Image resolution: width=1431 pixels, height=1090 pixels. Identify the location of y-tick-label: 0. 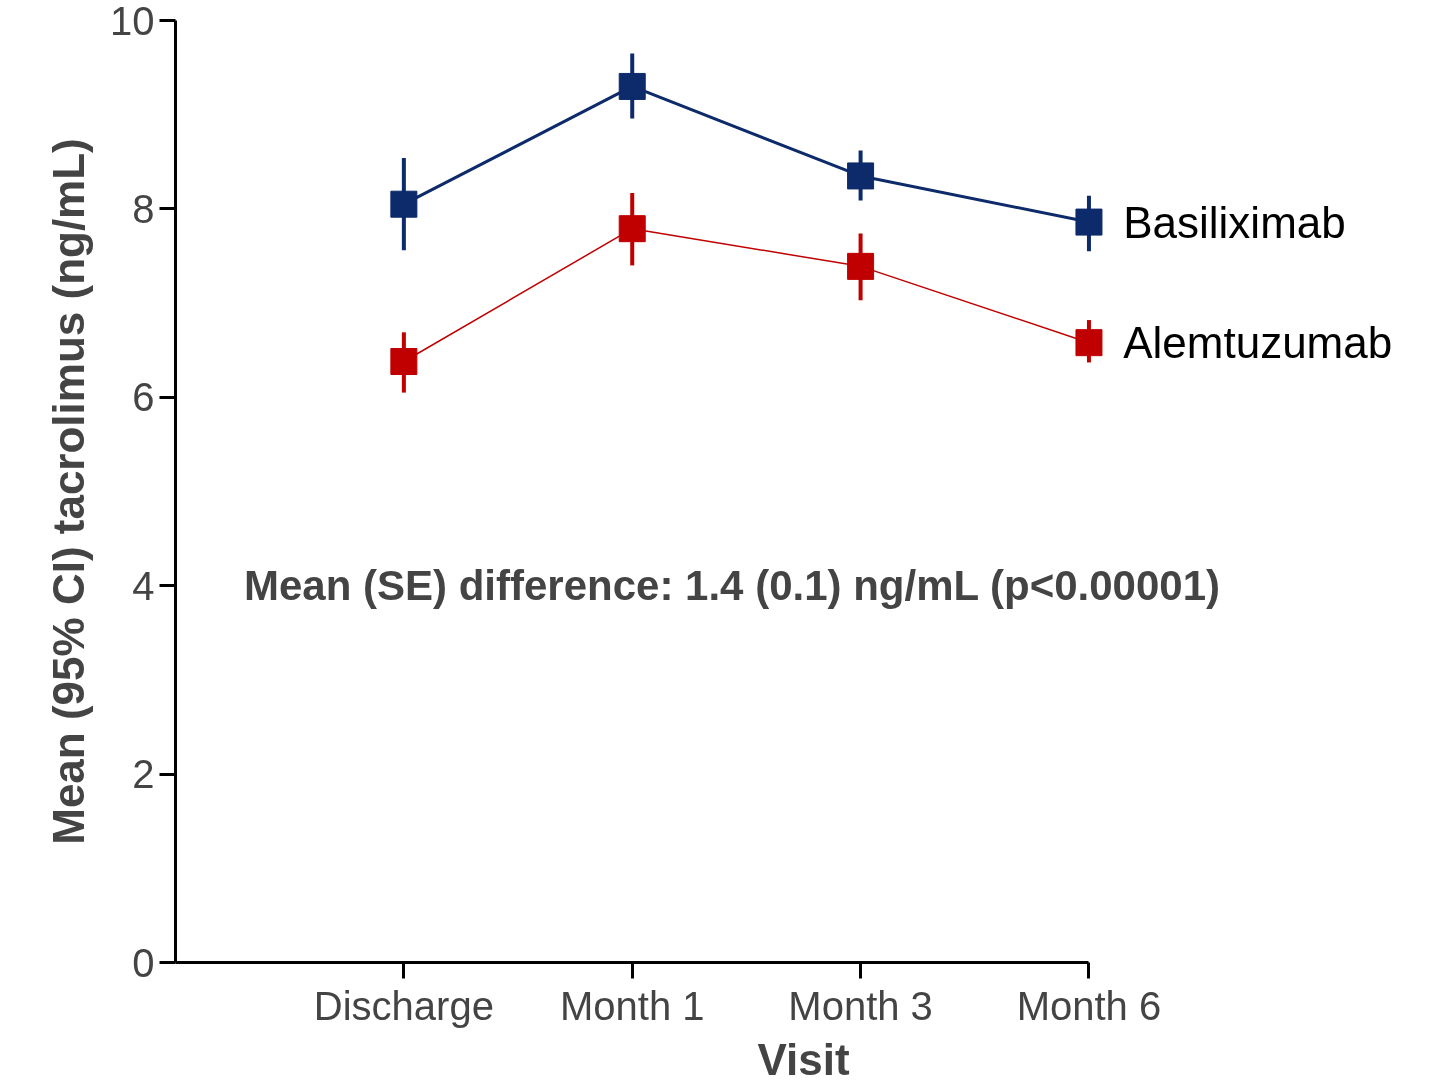
(143, 962).